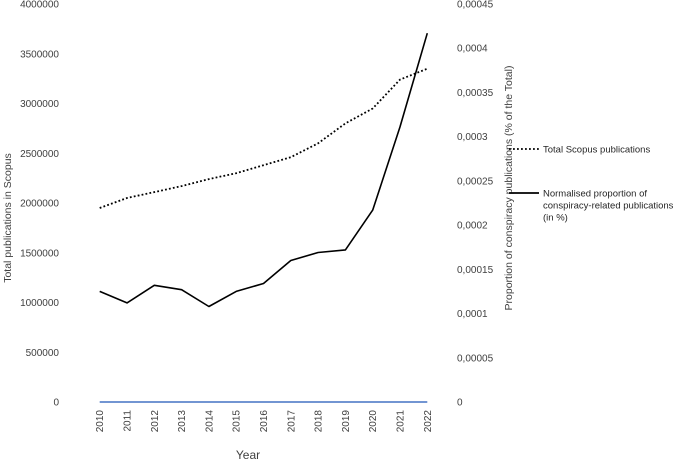 The height and width of the screenshot is (461, 675). What do you see at coordinates (595, 194) in the screenshot?
I see `legend-label: Normalised proportion of` at bounding box center [595, 194].